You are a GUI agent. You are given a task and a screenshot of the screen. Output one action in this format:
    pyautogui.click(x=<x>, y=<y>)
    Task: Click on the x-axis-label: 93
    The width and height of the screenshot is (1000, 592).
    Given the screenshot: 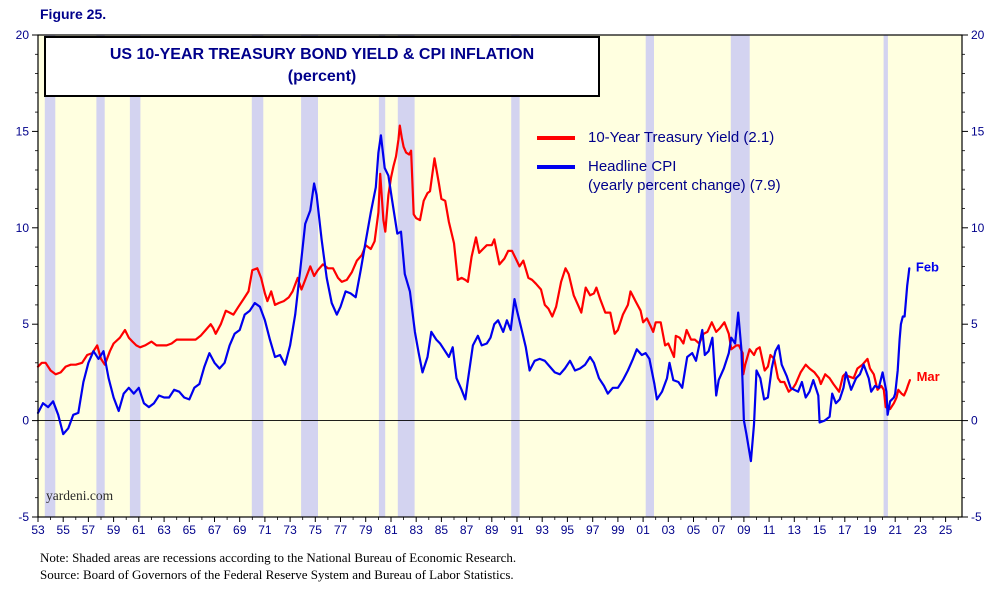 What is the action you would take?
    pyautogui.click(x=543, y=530)
    